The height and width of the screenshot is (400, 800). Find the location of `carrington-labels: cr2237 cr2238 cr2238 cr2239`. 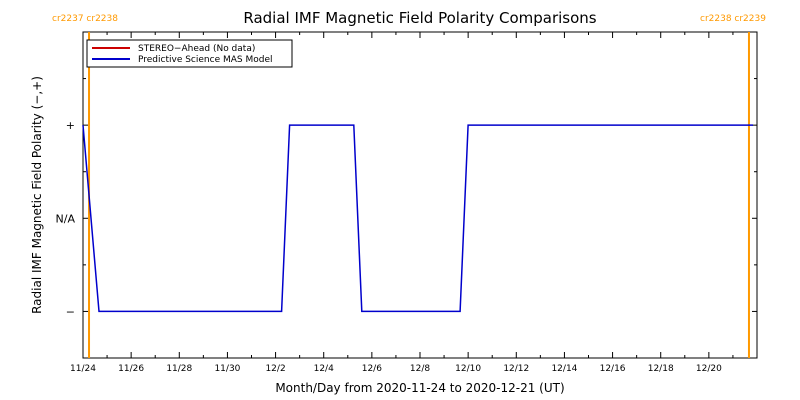

carrington-labels: cr2237 cr2238 cr2238 cr2239 is located at coordinates (409, 19).